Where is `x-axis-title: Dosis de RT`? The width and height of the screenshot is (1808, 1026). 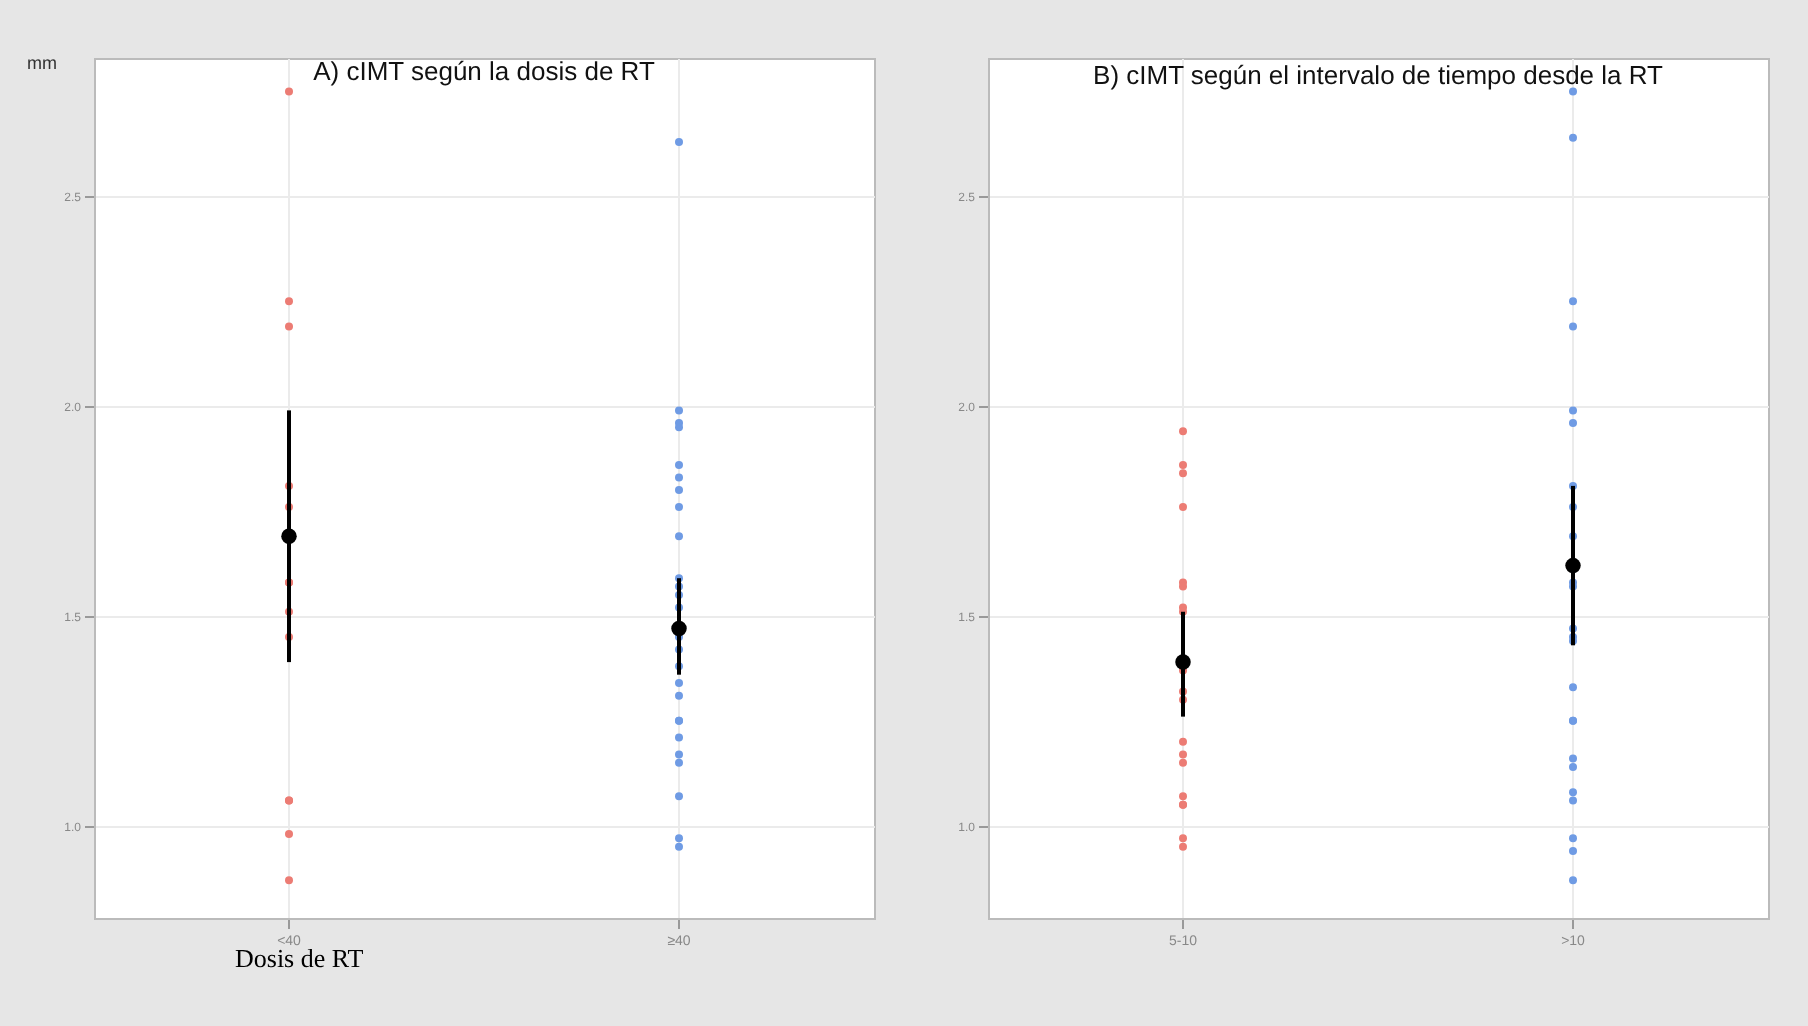 x-axis-title: Dosis de RT is located at coordinates (299, 958).